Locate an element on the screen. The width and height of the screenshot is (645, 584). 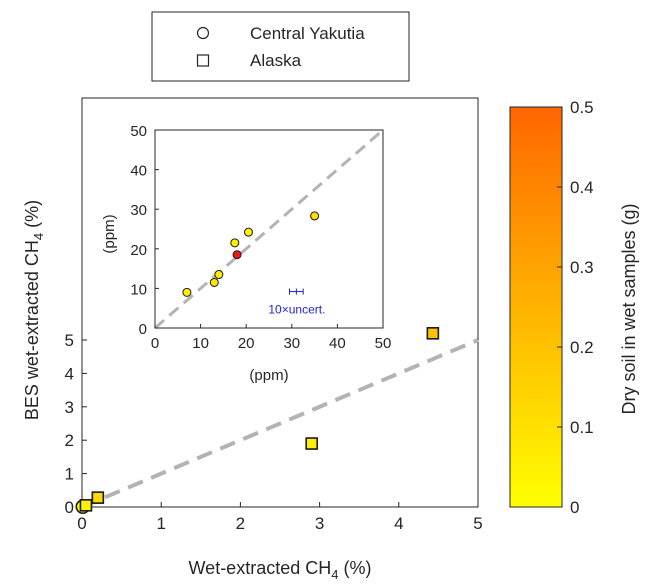
legend-box is located at coordinates (280, 46).